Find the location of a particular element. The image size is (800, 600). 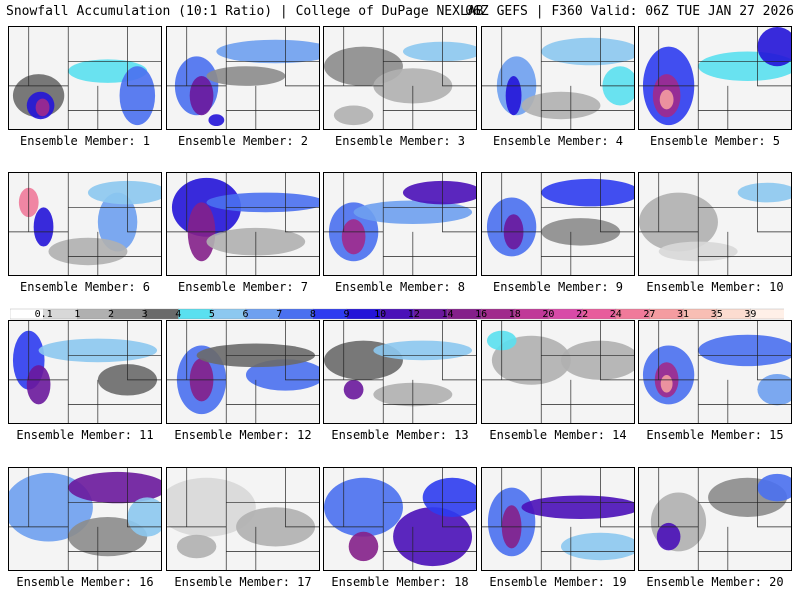

ensemble-member-label: Ensemble Member: 6 is located at coordinates (85, 287).